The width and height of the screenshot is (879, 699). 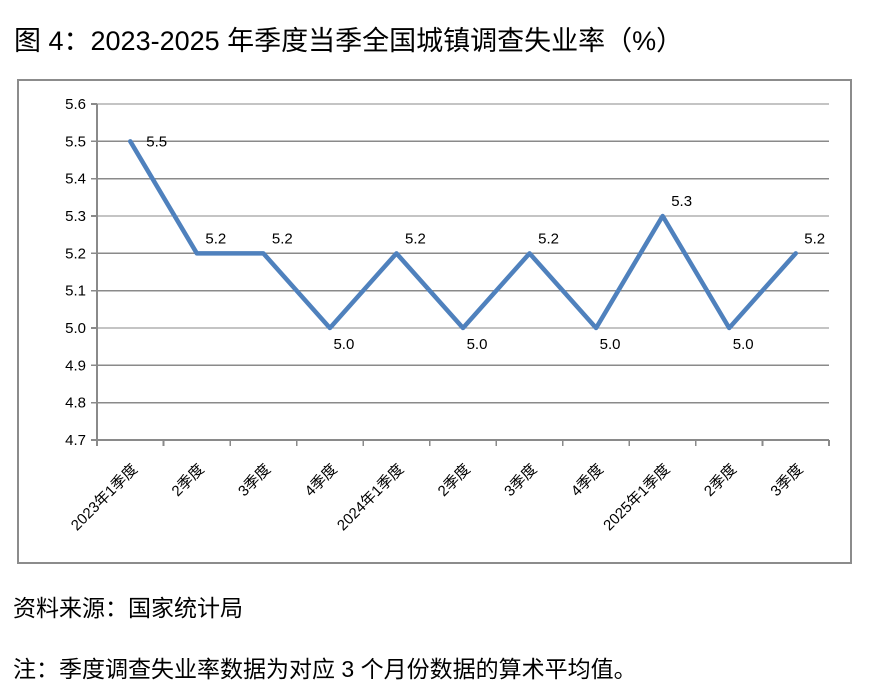 What do you see at coordinates (75, 440) in the screenshot?
I see `y-tick-label: 4.7` at bounding box center [75, 440].